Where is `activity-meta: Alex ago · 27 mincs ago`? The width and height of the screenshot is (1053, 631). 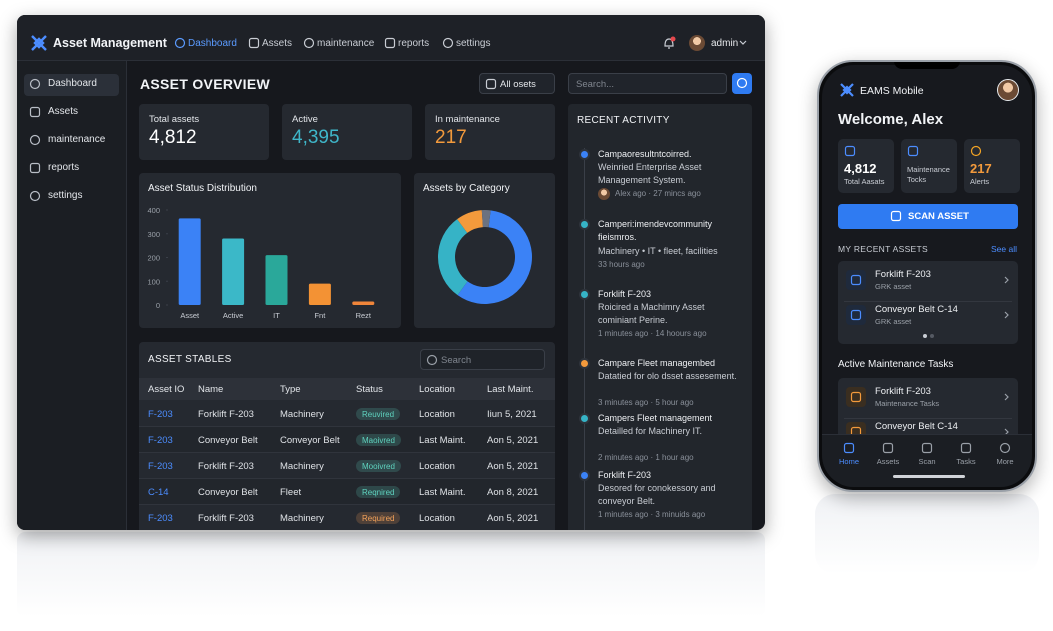
activity-meta: Alex ago · 27 mincs ago is located at coordinates (658, 193).